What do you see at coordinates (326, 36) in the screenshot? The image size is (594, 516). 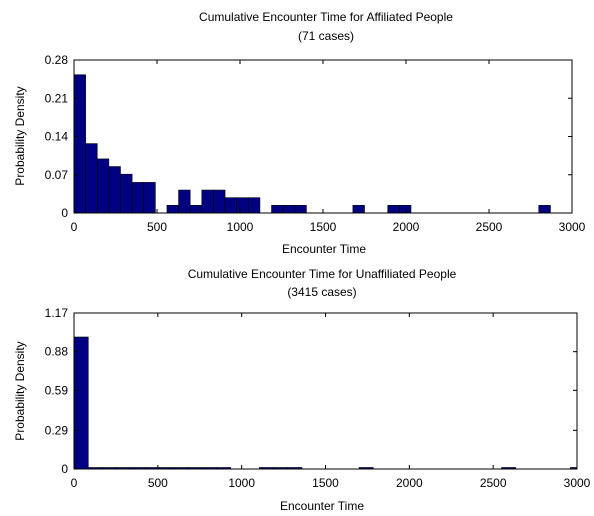 I see `chart-subtitle: (71 cases)` at bounding box center [326, 36].